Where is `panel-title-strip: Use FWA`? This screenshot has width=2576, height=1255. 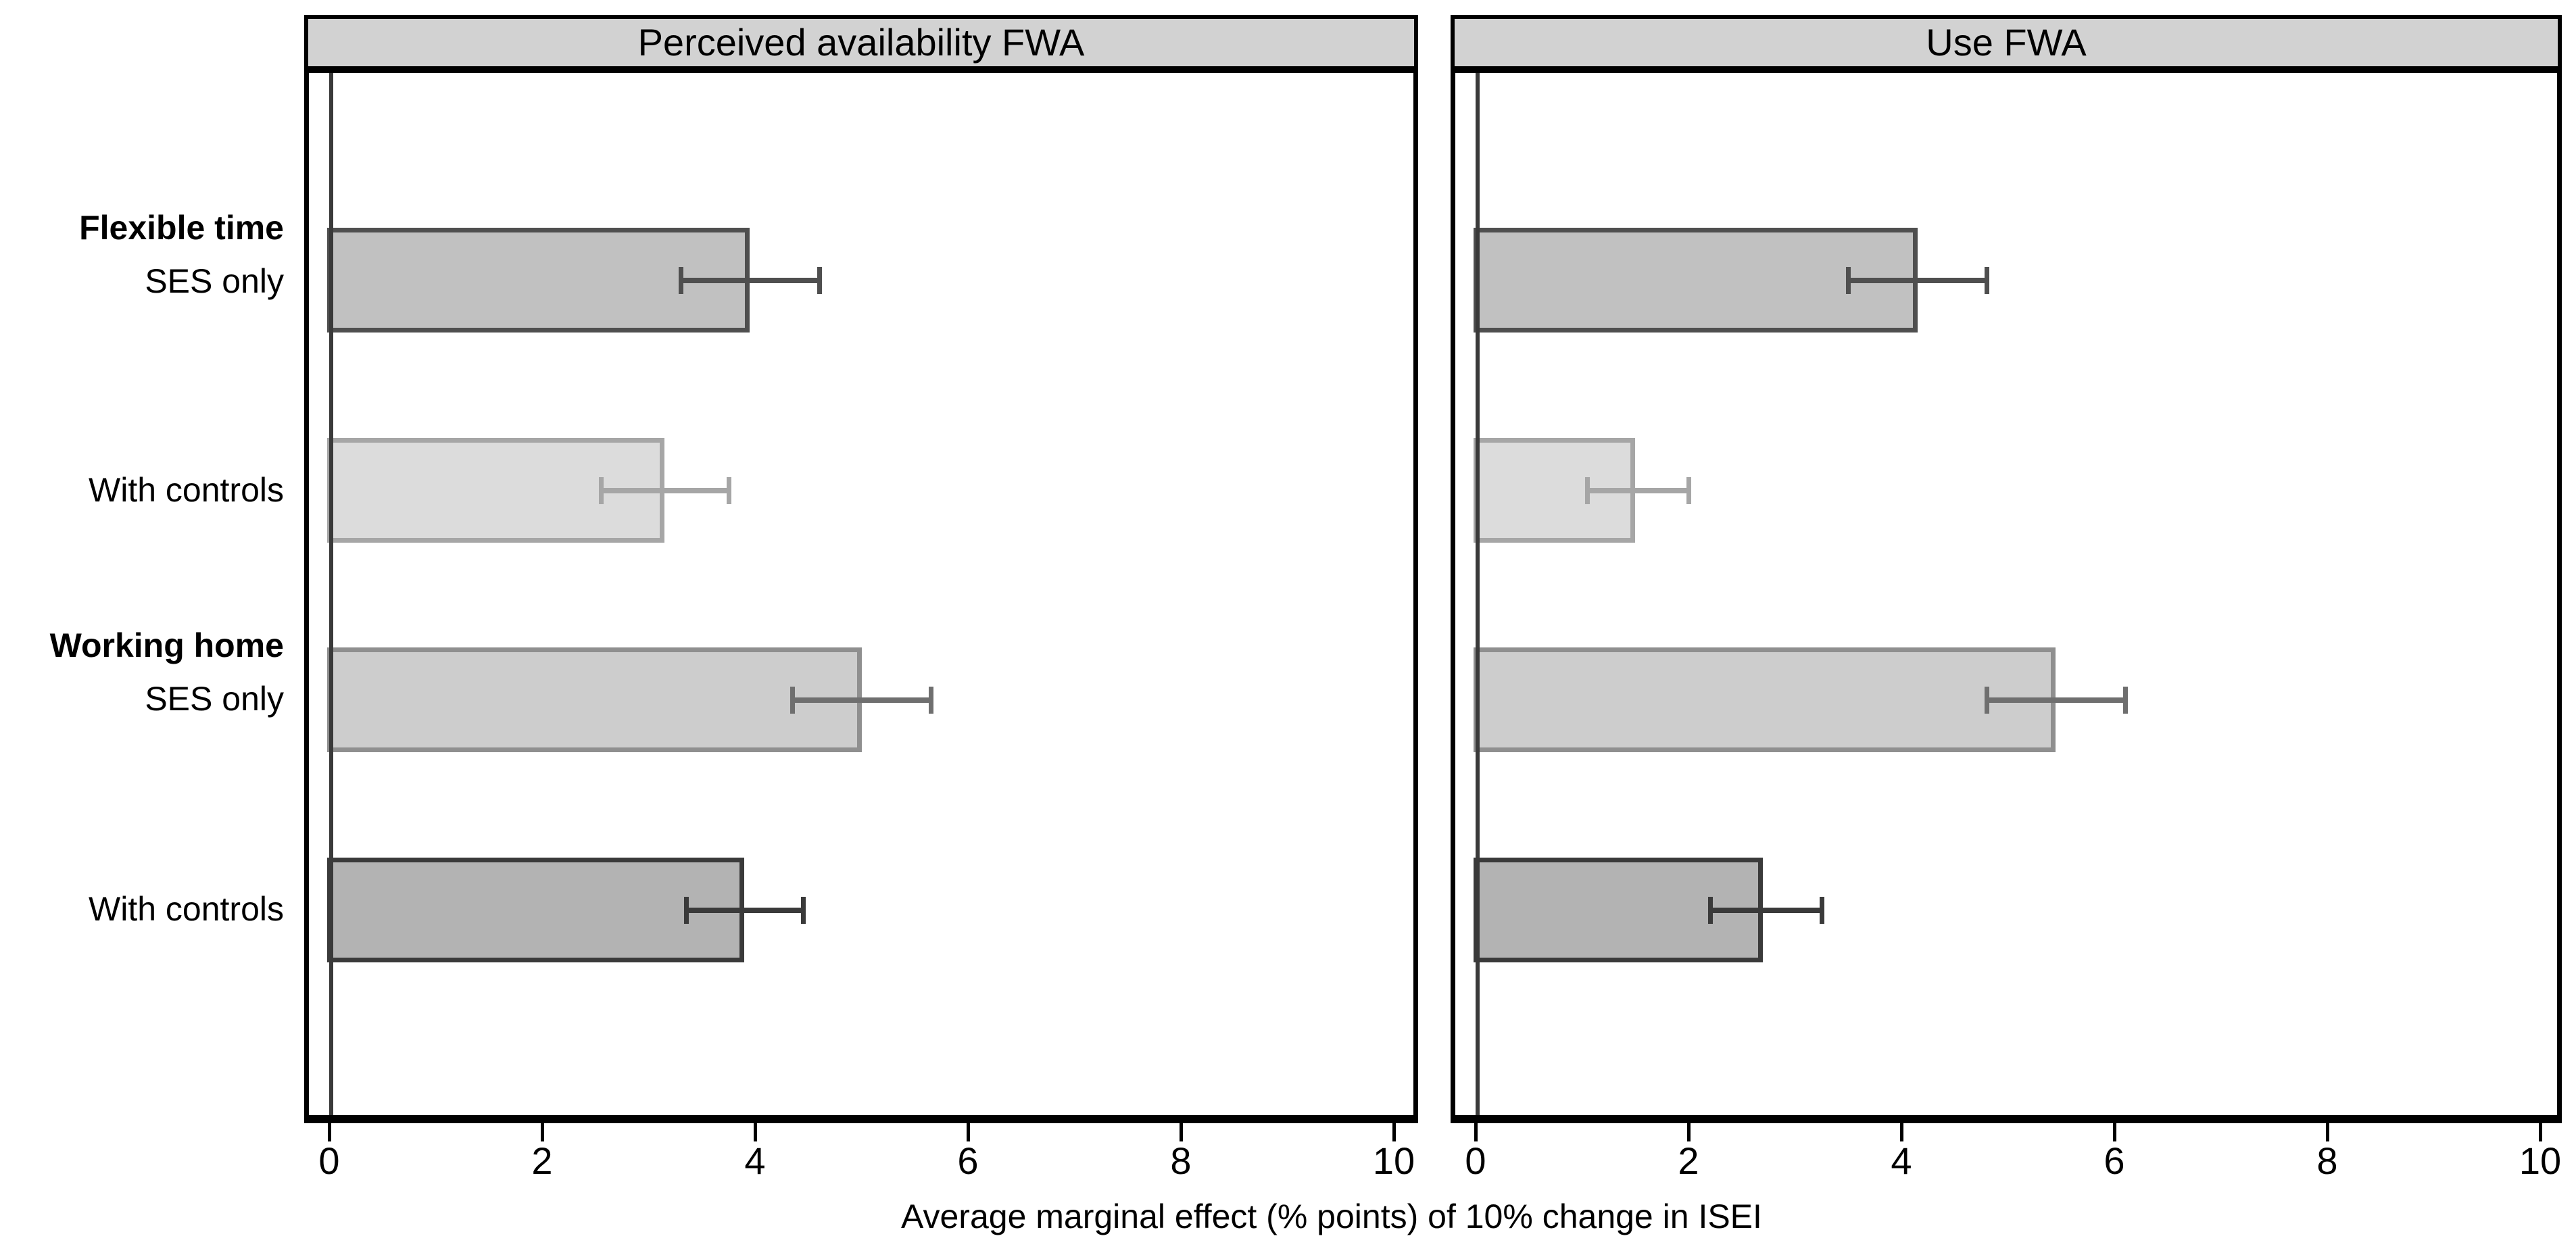 panel-title-strip: Use FWA is located at coordinates (2007, 44).